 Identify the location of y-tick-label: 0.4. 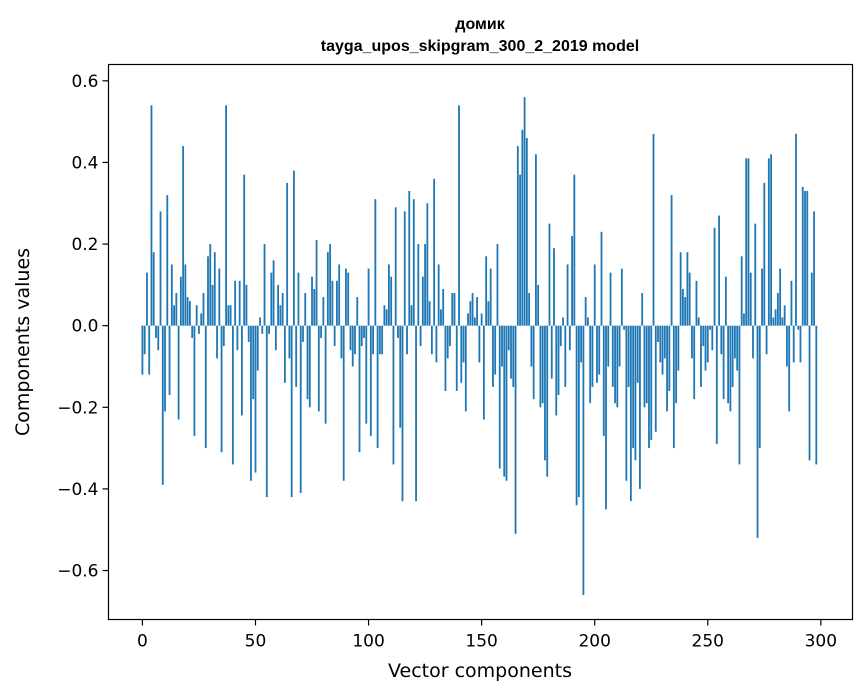
(84, 163).